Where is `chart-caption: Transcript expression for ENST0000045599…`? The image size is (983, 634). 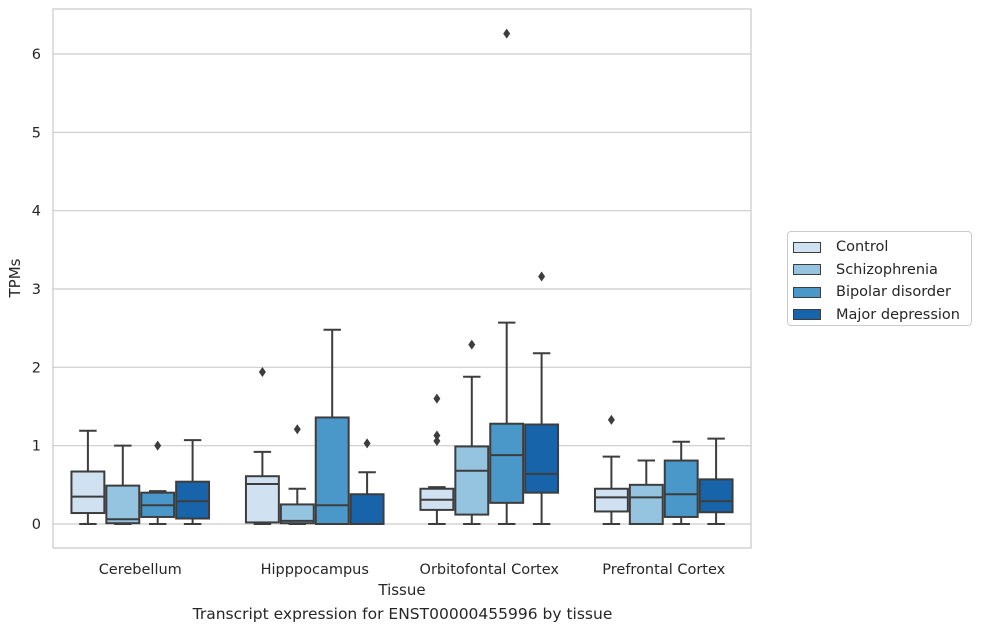 chart-caption: Transcript expression for ENST0000045599… is located at coordinates (402, 614).